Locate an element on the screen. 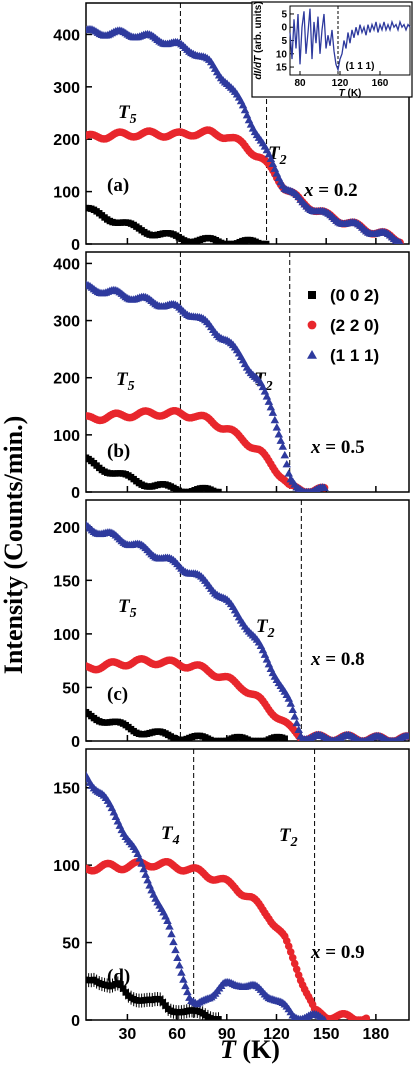 The height and width of the screenshot is (1075, 415). inset-frame is located at coordinates (332, 49).